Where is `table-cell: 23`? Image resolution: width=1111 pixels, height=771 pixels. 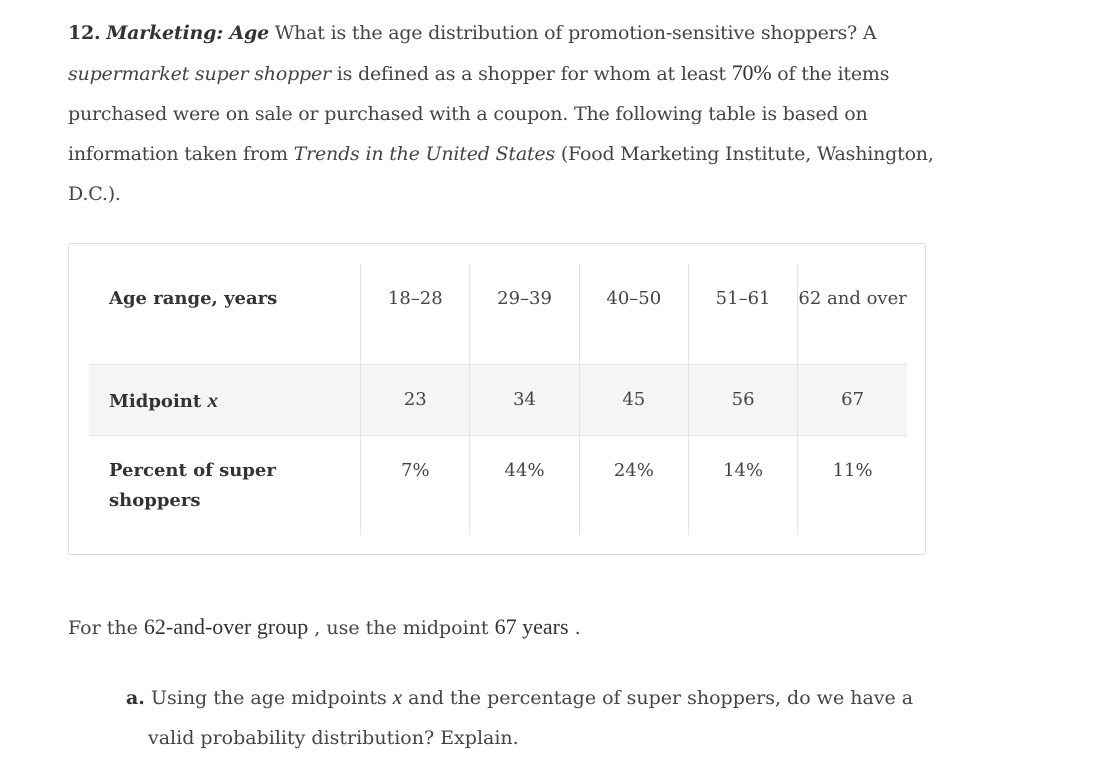
table-cell: 23 is located at coordinates (415, 399).